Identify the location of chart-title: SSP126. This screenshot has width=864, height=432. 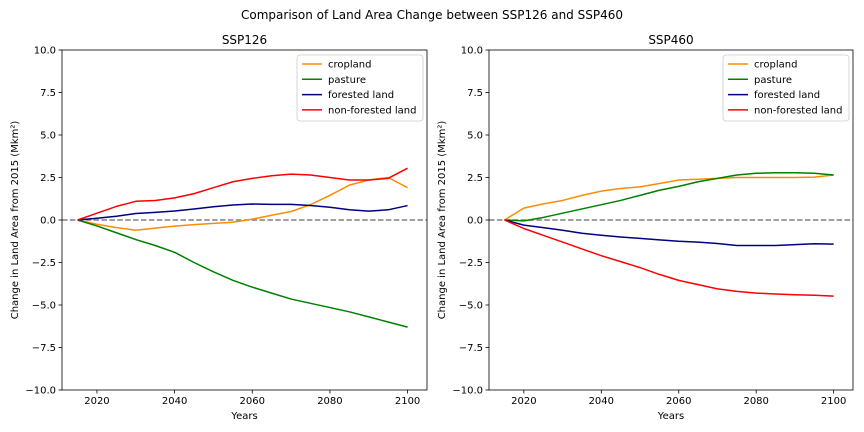
(244, 40).